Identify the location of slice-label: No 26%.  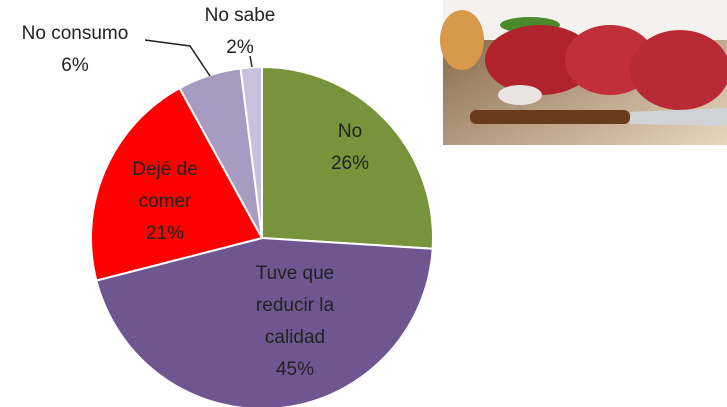
(350, 148).